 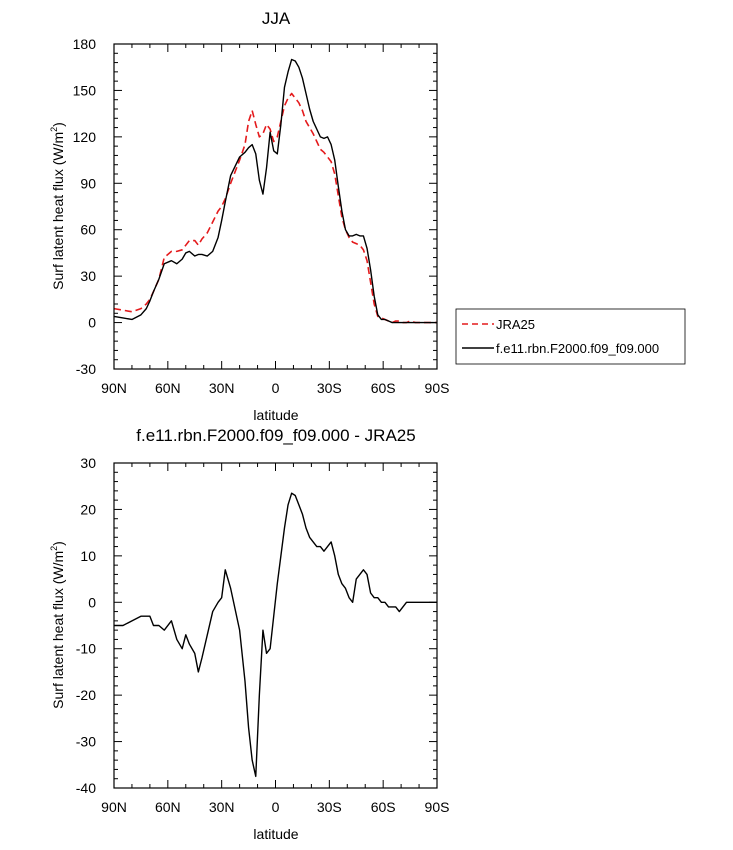 I want to click on top-y-tick-label: 0, so click(x=92, y=323).